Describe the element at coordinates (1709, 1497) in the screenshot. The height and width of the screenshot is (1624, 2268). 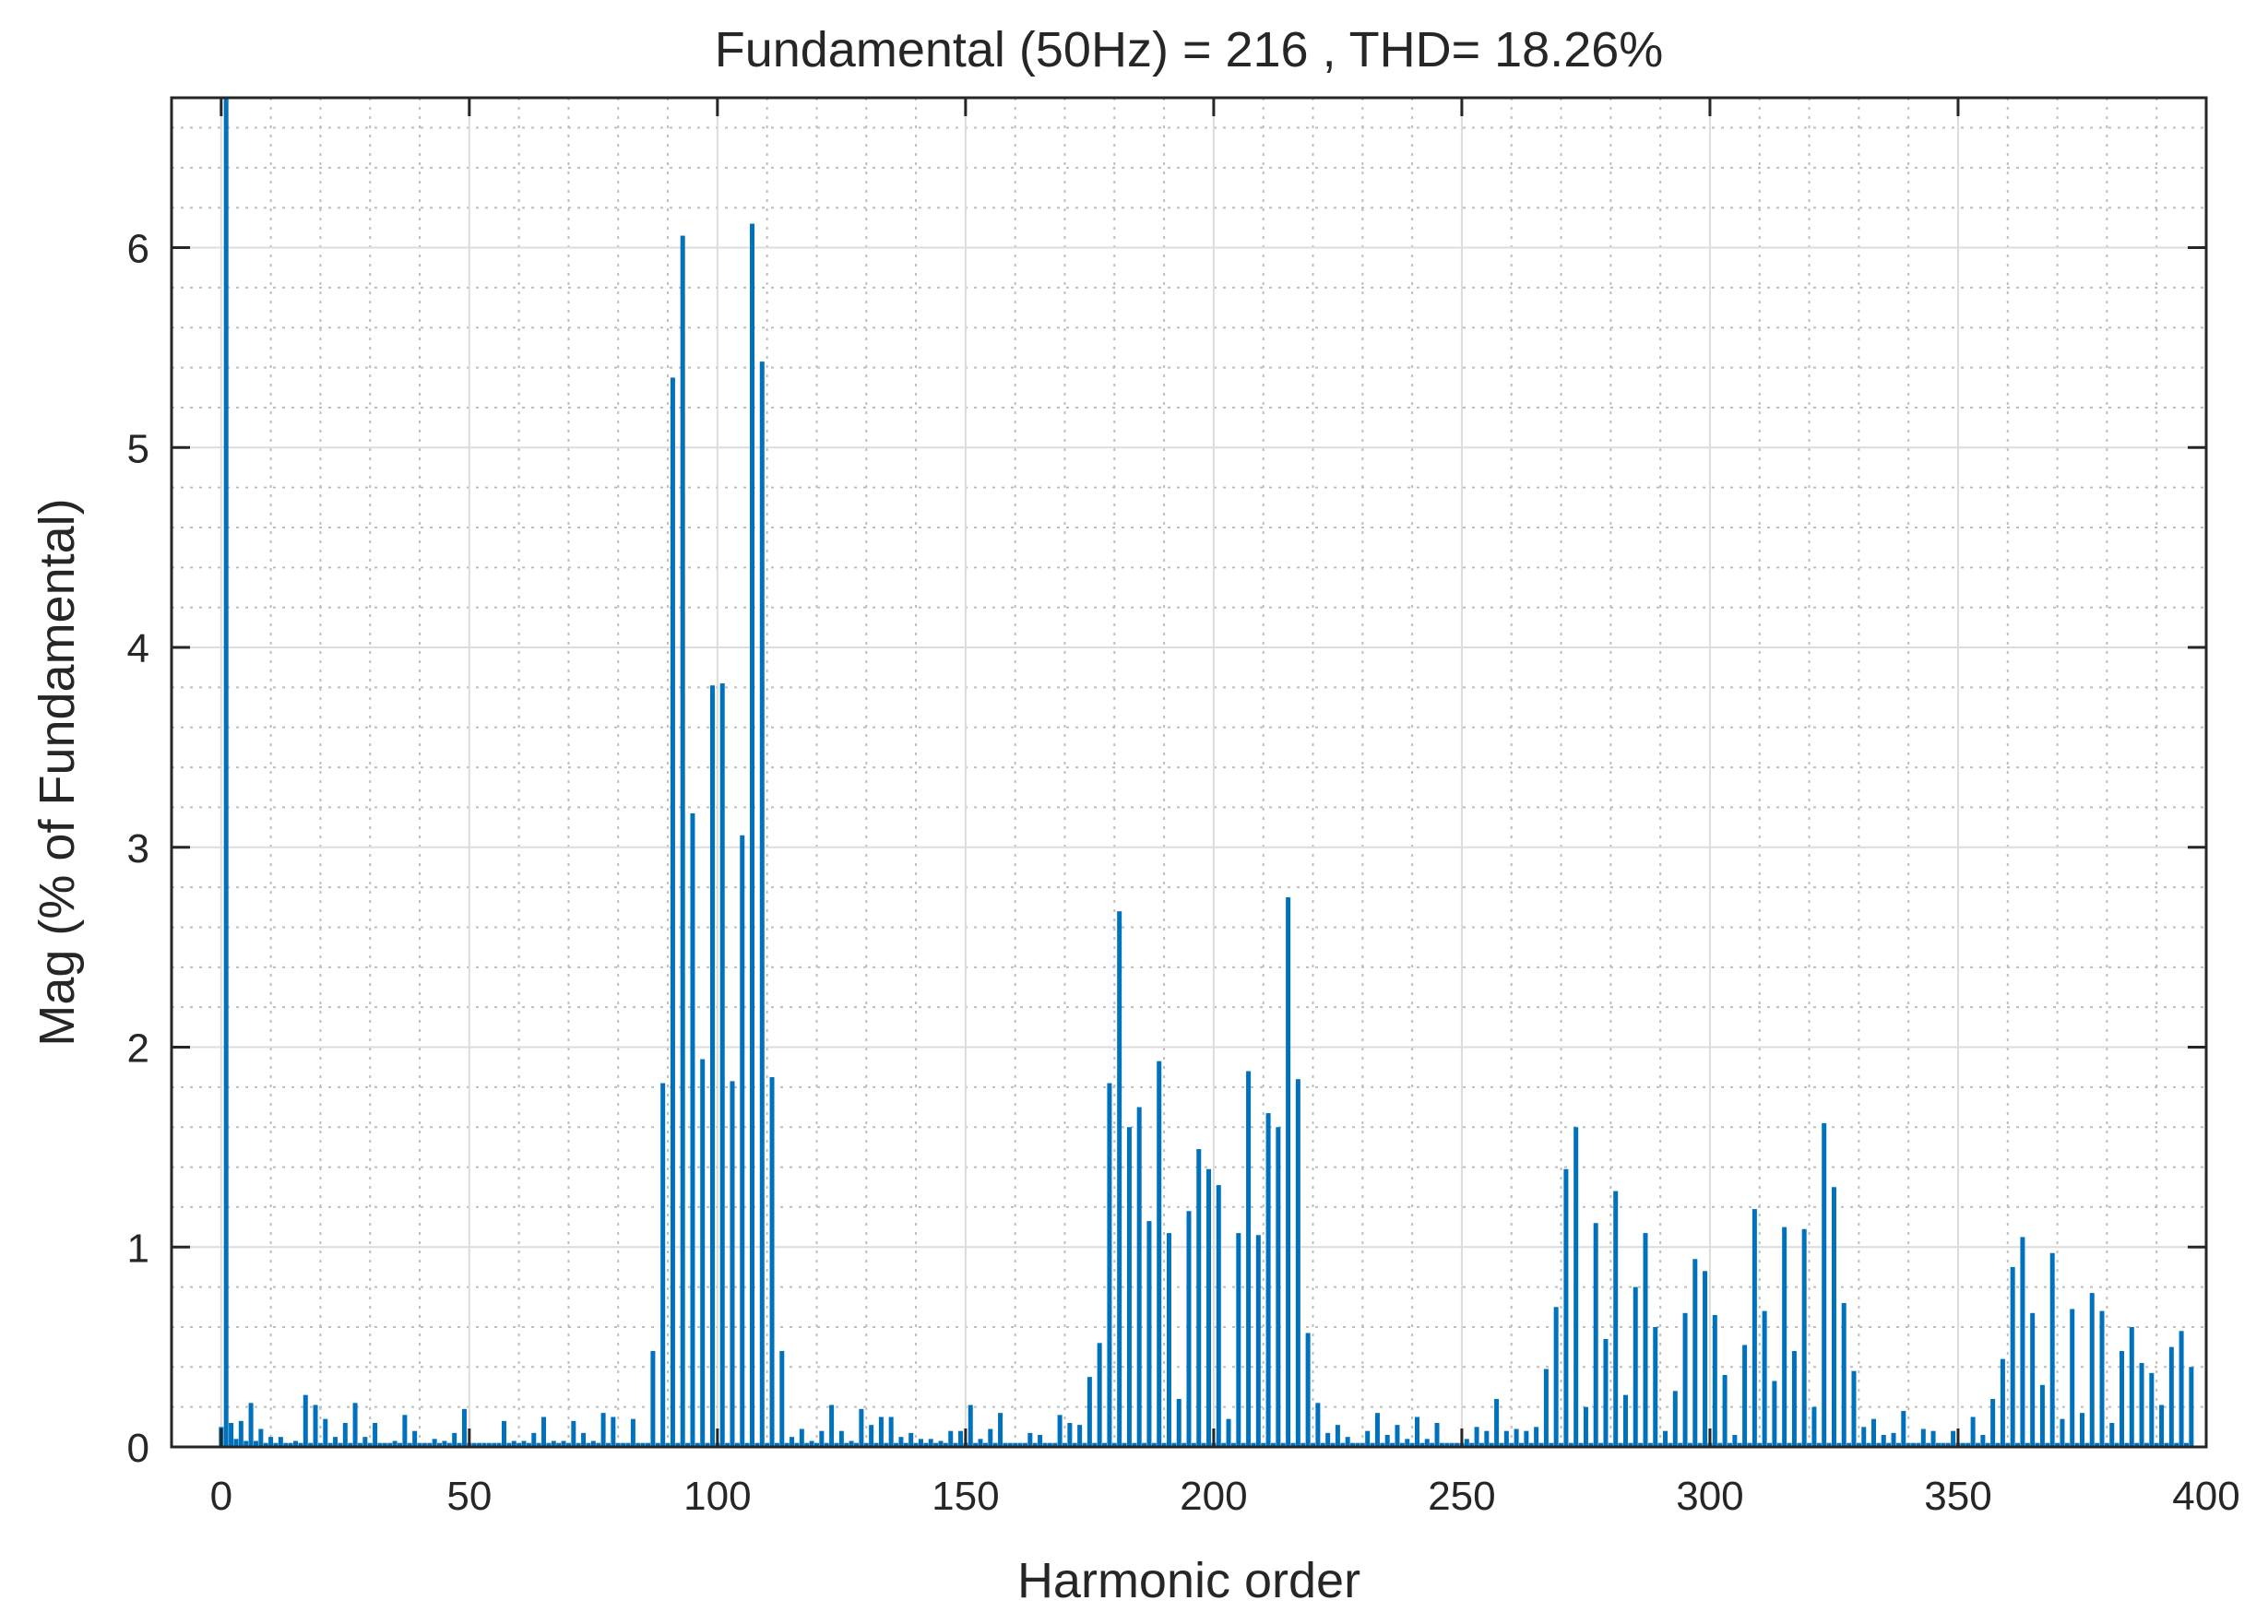
I see `x-tick-label: 300` at that location.